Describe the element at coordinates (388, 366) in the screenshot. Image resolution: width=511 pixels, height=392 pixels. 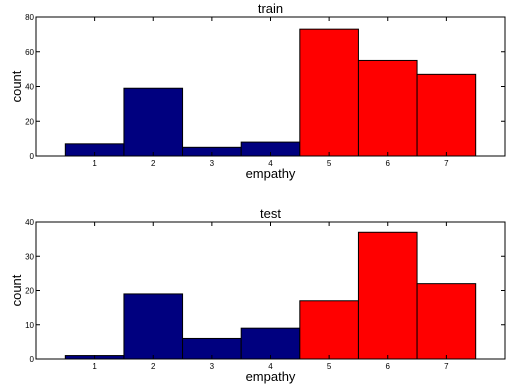
I see `panel-2-xtick-label-6: 6` at that location.